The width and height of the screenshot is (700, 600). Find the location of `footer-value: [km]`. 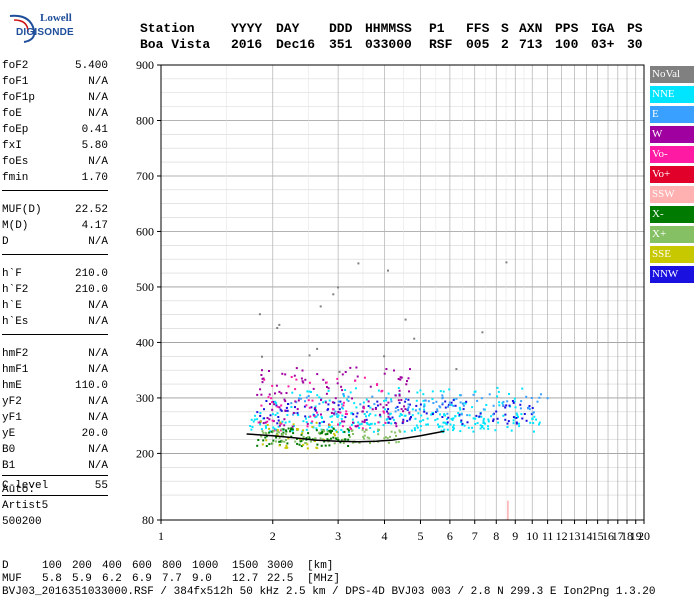

footer-value: [km] is located at coordinates (320, 566).